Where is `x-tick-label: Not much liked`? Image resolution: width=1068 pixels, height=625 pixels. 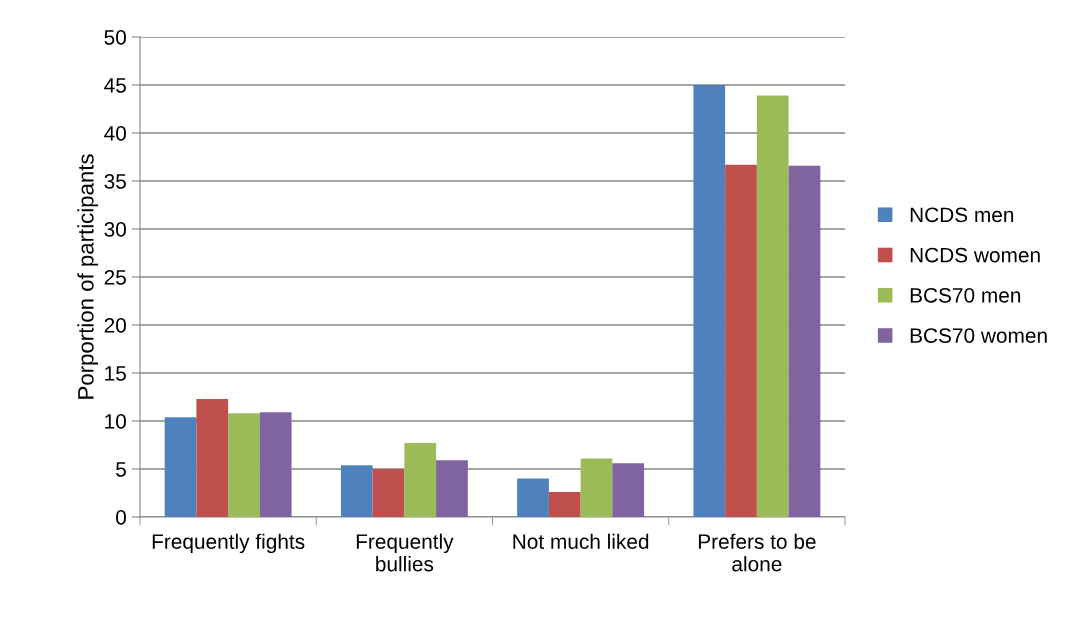 x-tick-label: Not much liked is located at coordinates (581, 541).